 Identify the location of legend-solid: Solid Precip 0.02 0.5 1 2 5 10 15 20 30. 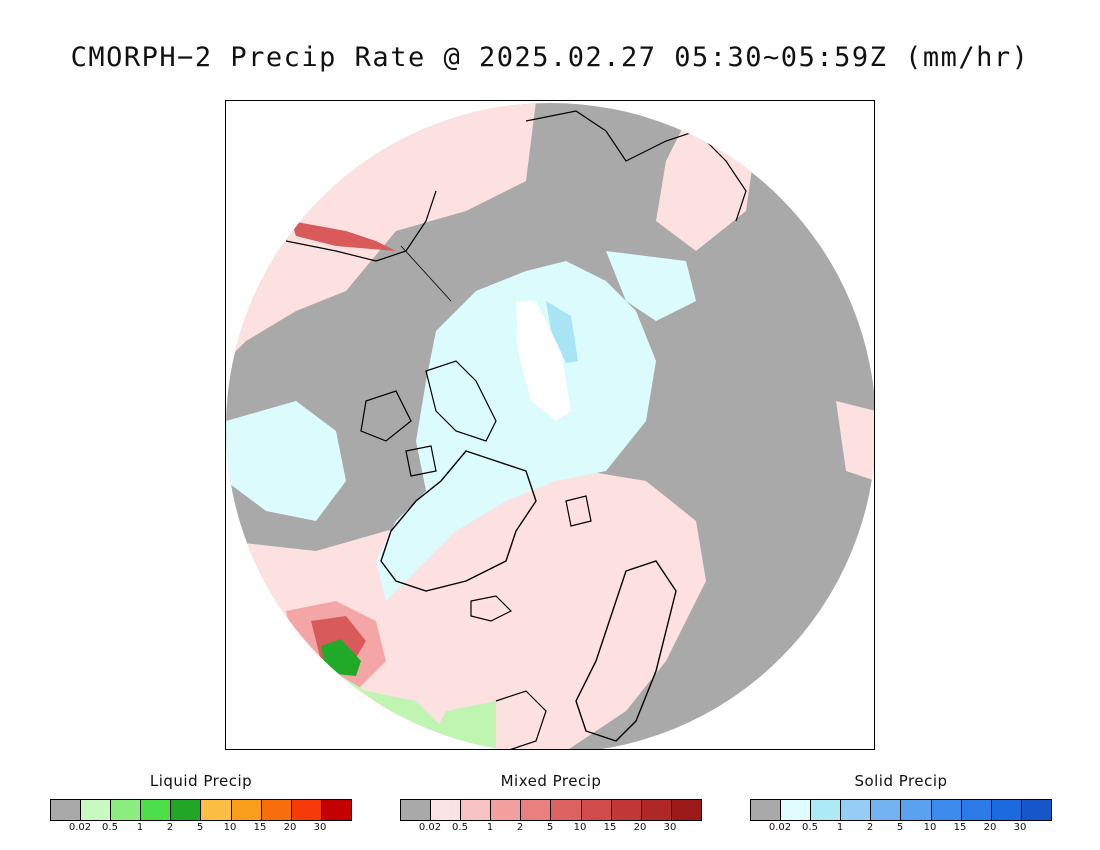
(901, 804).